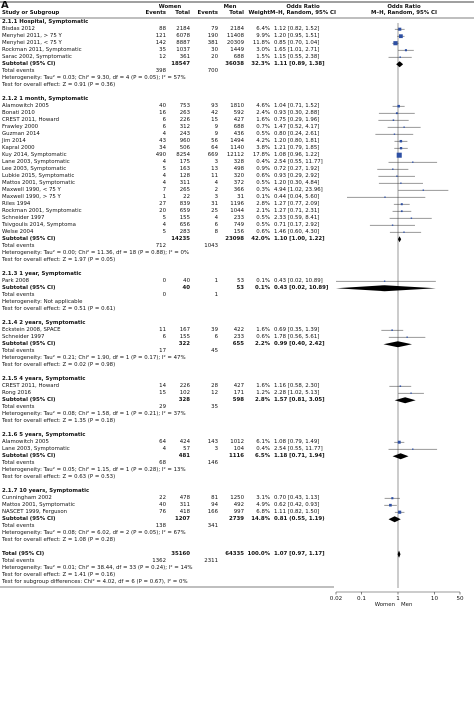 This screenshot has height=712, width=474. I want to click on women-total: 2184, so click(183, 29).